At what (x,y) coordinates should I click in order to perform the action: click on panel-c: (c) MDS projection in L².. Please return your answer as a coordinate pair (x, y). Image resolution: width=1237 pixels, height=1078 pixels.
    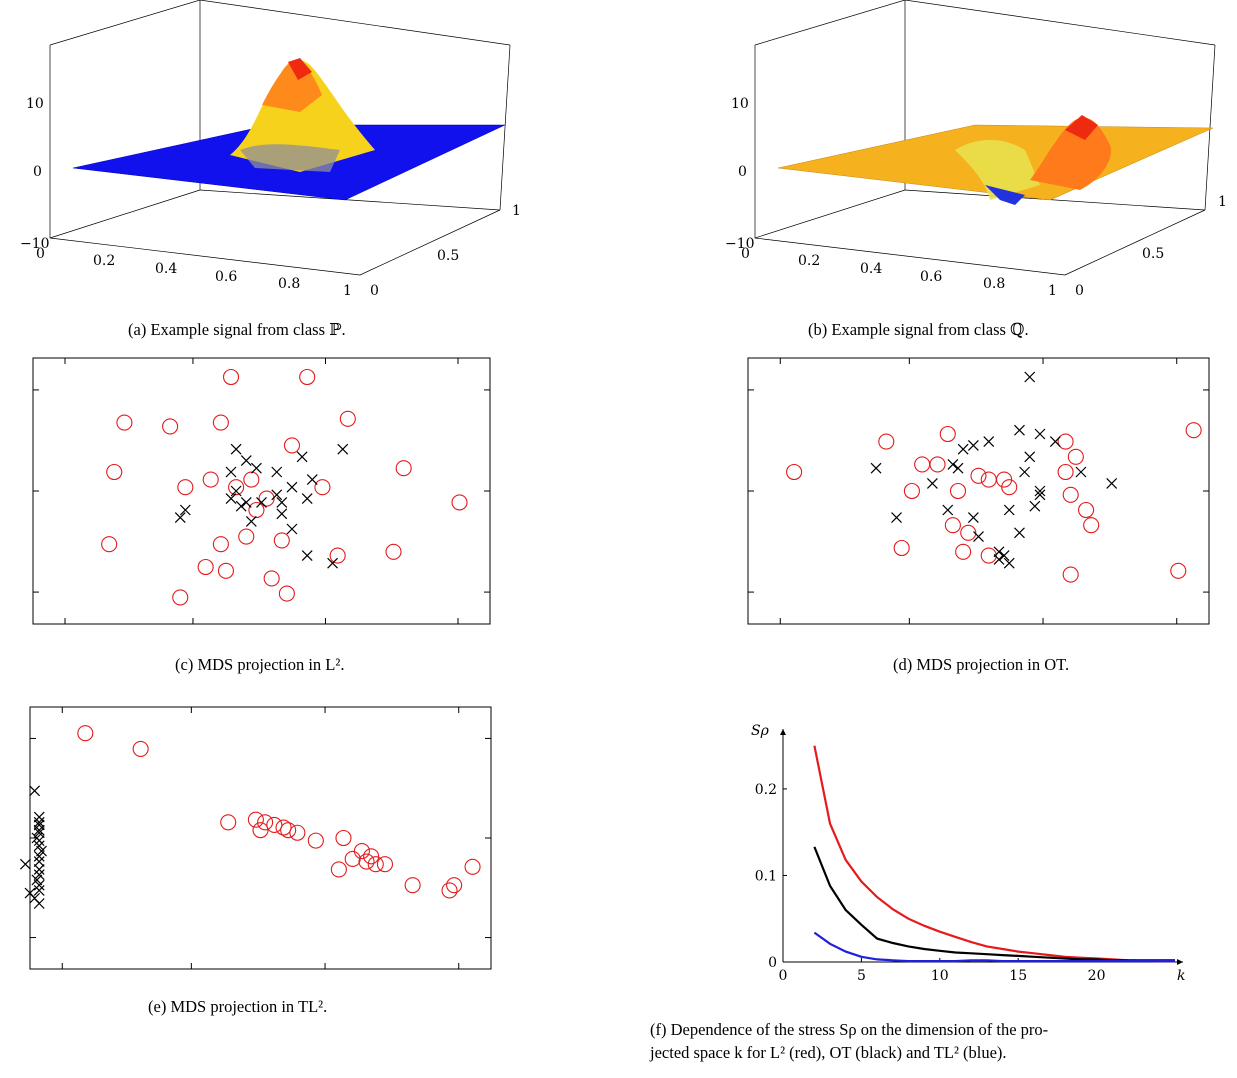
    Looking at the image, I should click on (261, 515).